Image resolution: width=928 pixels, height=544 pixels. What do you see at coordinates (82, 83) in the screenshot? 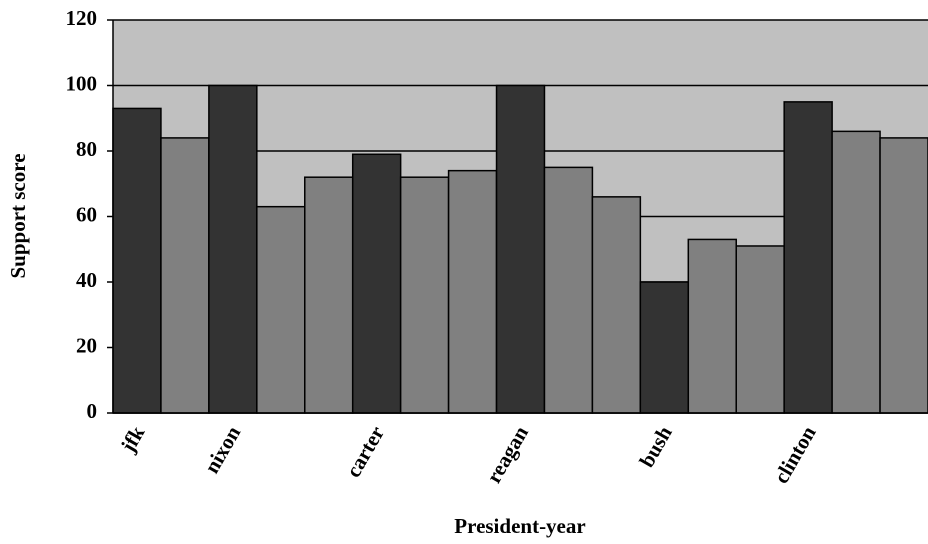
I see `y-tick-label: 100` at bounding box center [82, 83].